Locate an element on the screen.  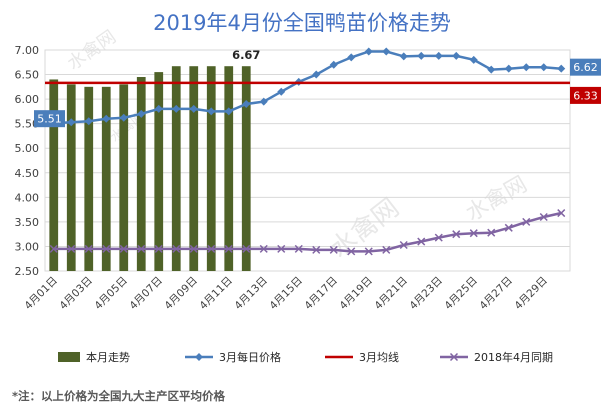
x-tick-label: 4月09日 is located at coordinates (181, 294).